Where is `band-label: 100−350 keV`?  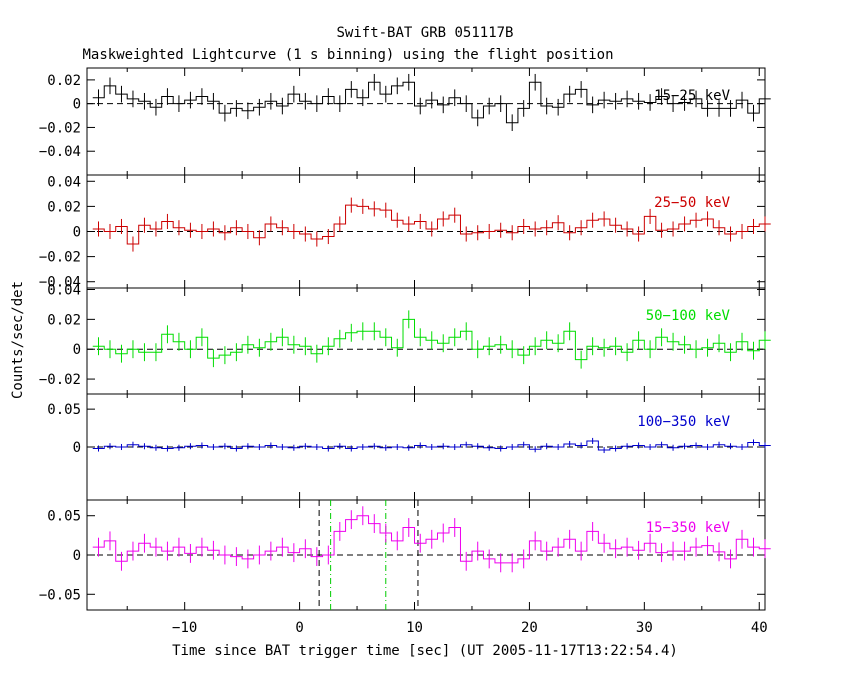 band-label: 100−350 keV is located at coordinates (683, 422).